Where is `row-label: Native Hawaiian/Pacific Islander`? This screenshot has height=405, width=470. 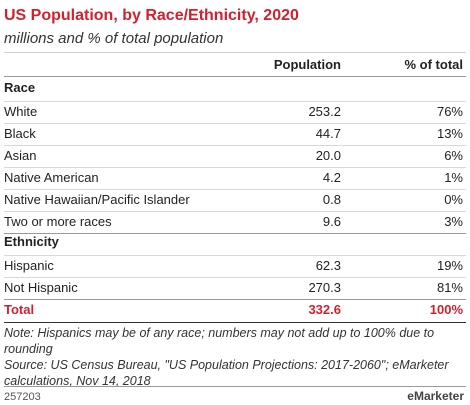 row-label: Native Hawaiian/Pacific Islander is located at coordinates (97, 199).